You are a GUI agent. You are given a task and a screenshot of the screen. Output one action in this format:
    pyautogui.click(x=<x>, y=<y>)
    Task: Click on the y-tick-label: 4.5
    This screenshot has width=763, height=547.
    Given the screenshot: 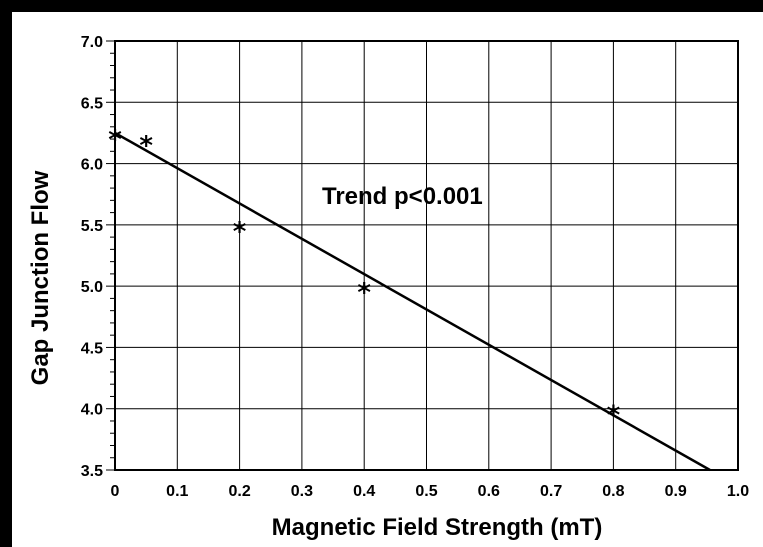 What is the action you would take?
    pyautogui.click(x=92, y=348)
    